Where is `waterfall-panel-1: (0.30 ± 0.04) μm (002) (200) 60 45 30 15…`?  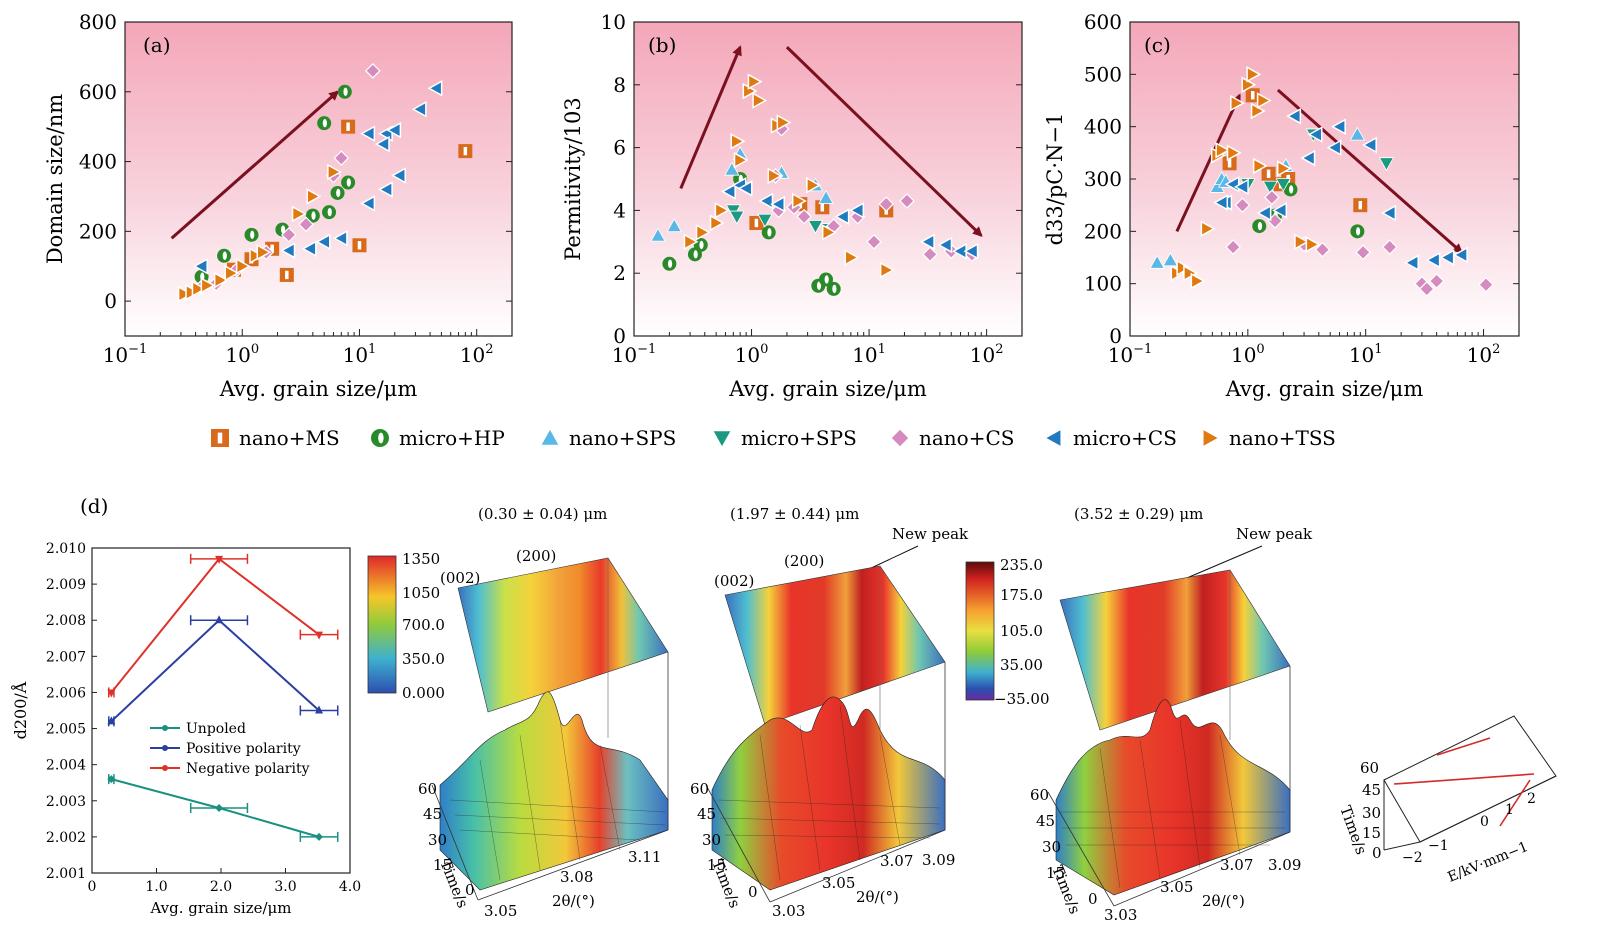
waterfall-panel-1: (0.30 ± 0.04) μm (002) (200) 60 45 30 15… is located at coordinates (543, 712).